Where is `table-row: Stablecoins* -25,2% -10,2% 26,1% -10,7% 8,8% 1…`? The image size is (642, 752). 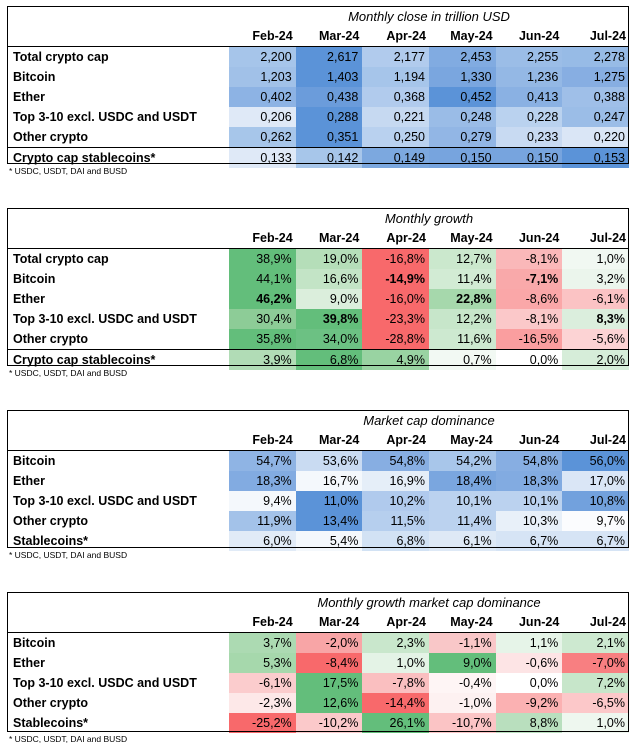 table-row: Stablecoins* -25,2% -10,2% 26,1% -10,7% 8,8% 1… is located at coordinates (318, 723).